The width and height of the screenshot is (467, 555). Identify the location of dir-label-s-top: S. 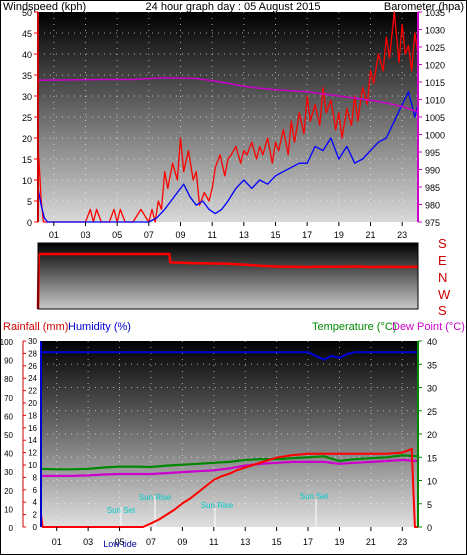
(442, 243).